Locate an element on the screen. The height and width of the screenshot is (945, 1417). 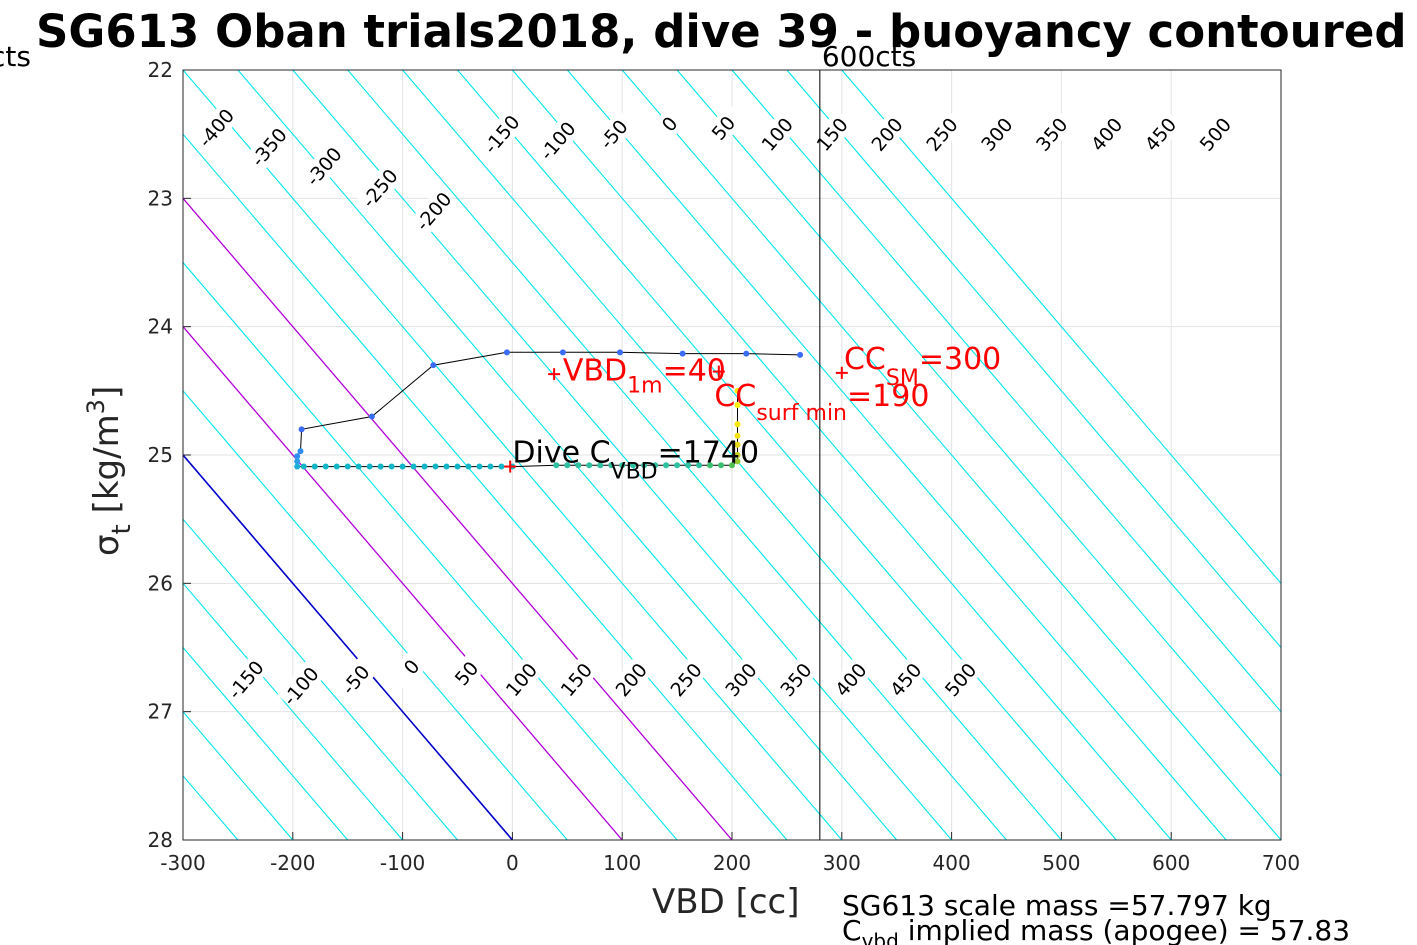
y-tick-labels: 22 23 24 25 26 27 28 is located at coordinates (160, 455).